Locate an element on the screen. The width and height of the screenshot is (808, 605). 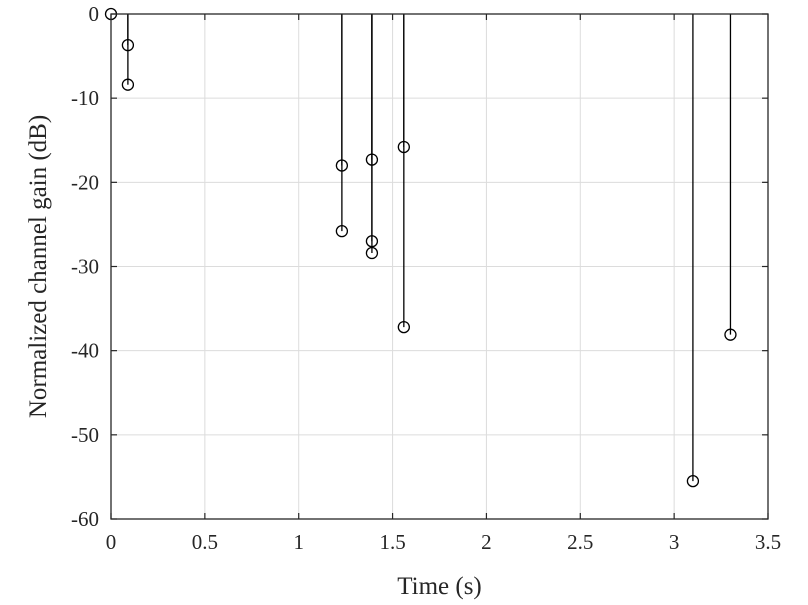
y-tick-label: -20 is located at coordinates (85, 182).